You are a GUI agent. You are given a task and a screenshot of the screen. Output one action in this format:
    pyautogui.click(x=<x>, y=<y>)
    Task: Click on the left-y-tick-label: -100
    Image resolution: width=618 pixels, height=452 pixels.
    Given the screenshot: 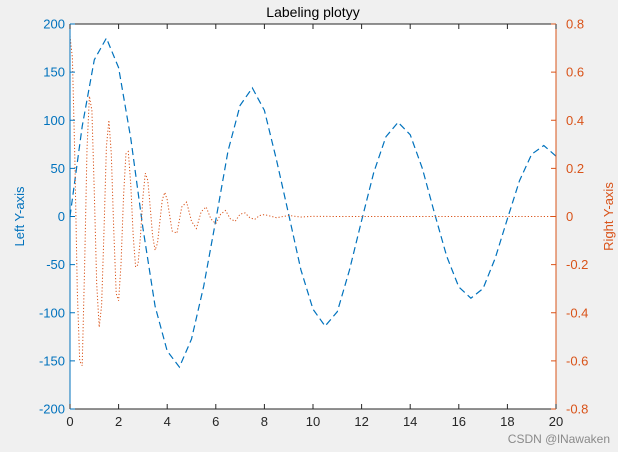 What is the action you would take?
    pyautogui.click(x=52, y=312)
    